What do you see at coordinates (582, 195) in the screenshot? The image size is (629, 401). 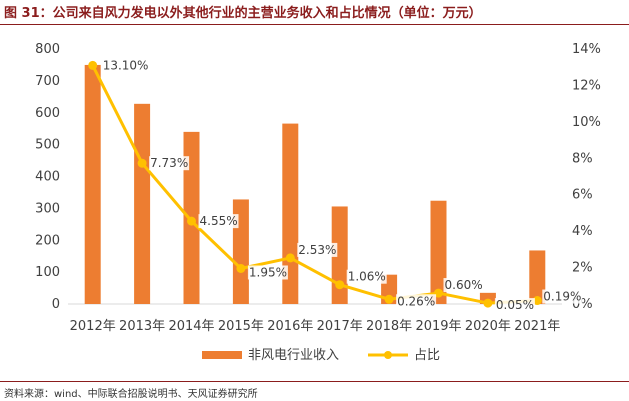 I see `right-tick-label: 6%` at bounding box center [582, 195].